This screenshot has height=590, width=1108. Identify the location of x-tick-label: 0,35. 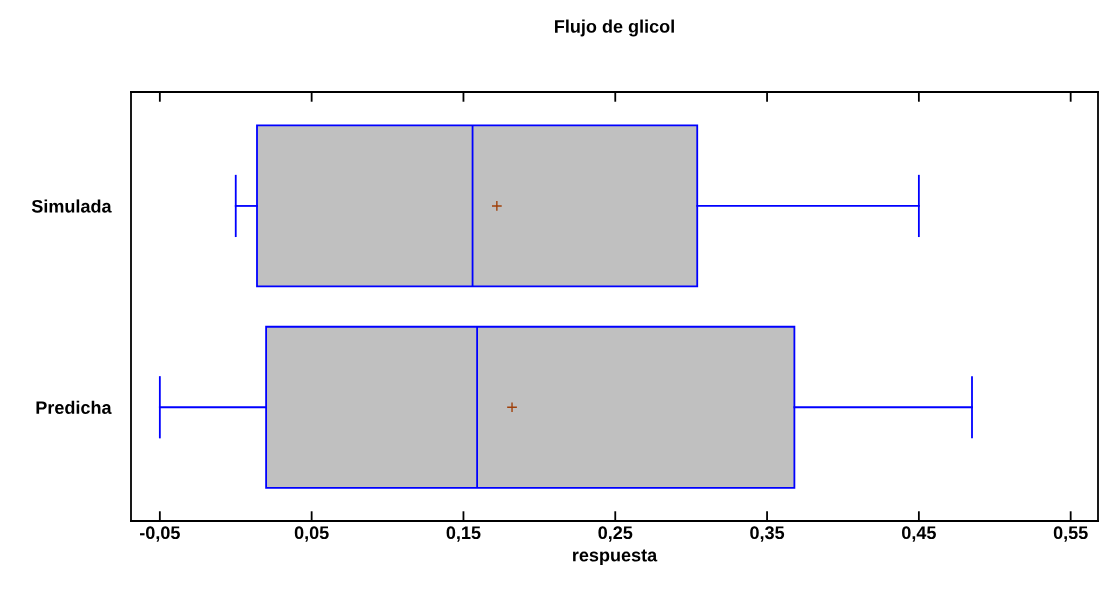
(767, 534).